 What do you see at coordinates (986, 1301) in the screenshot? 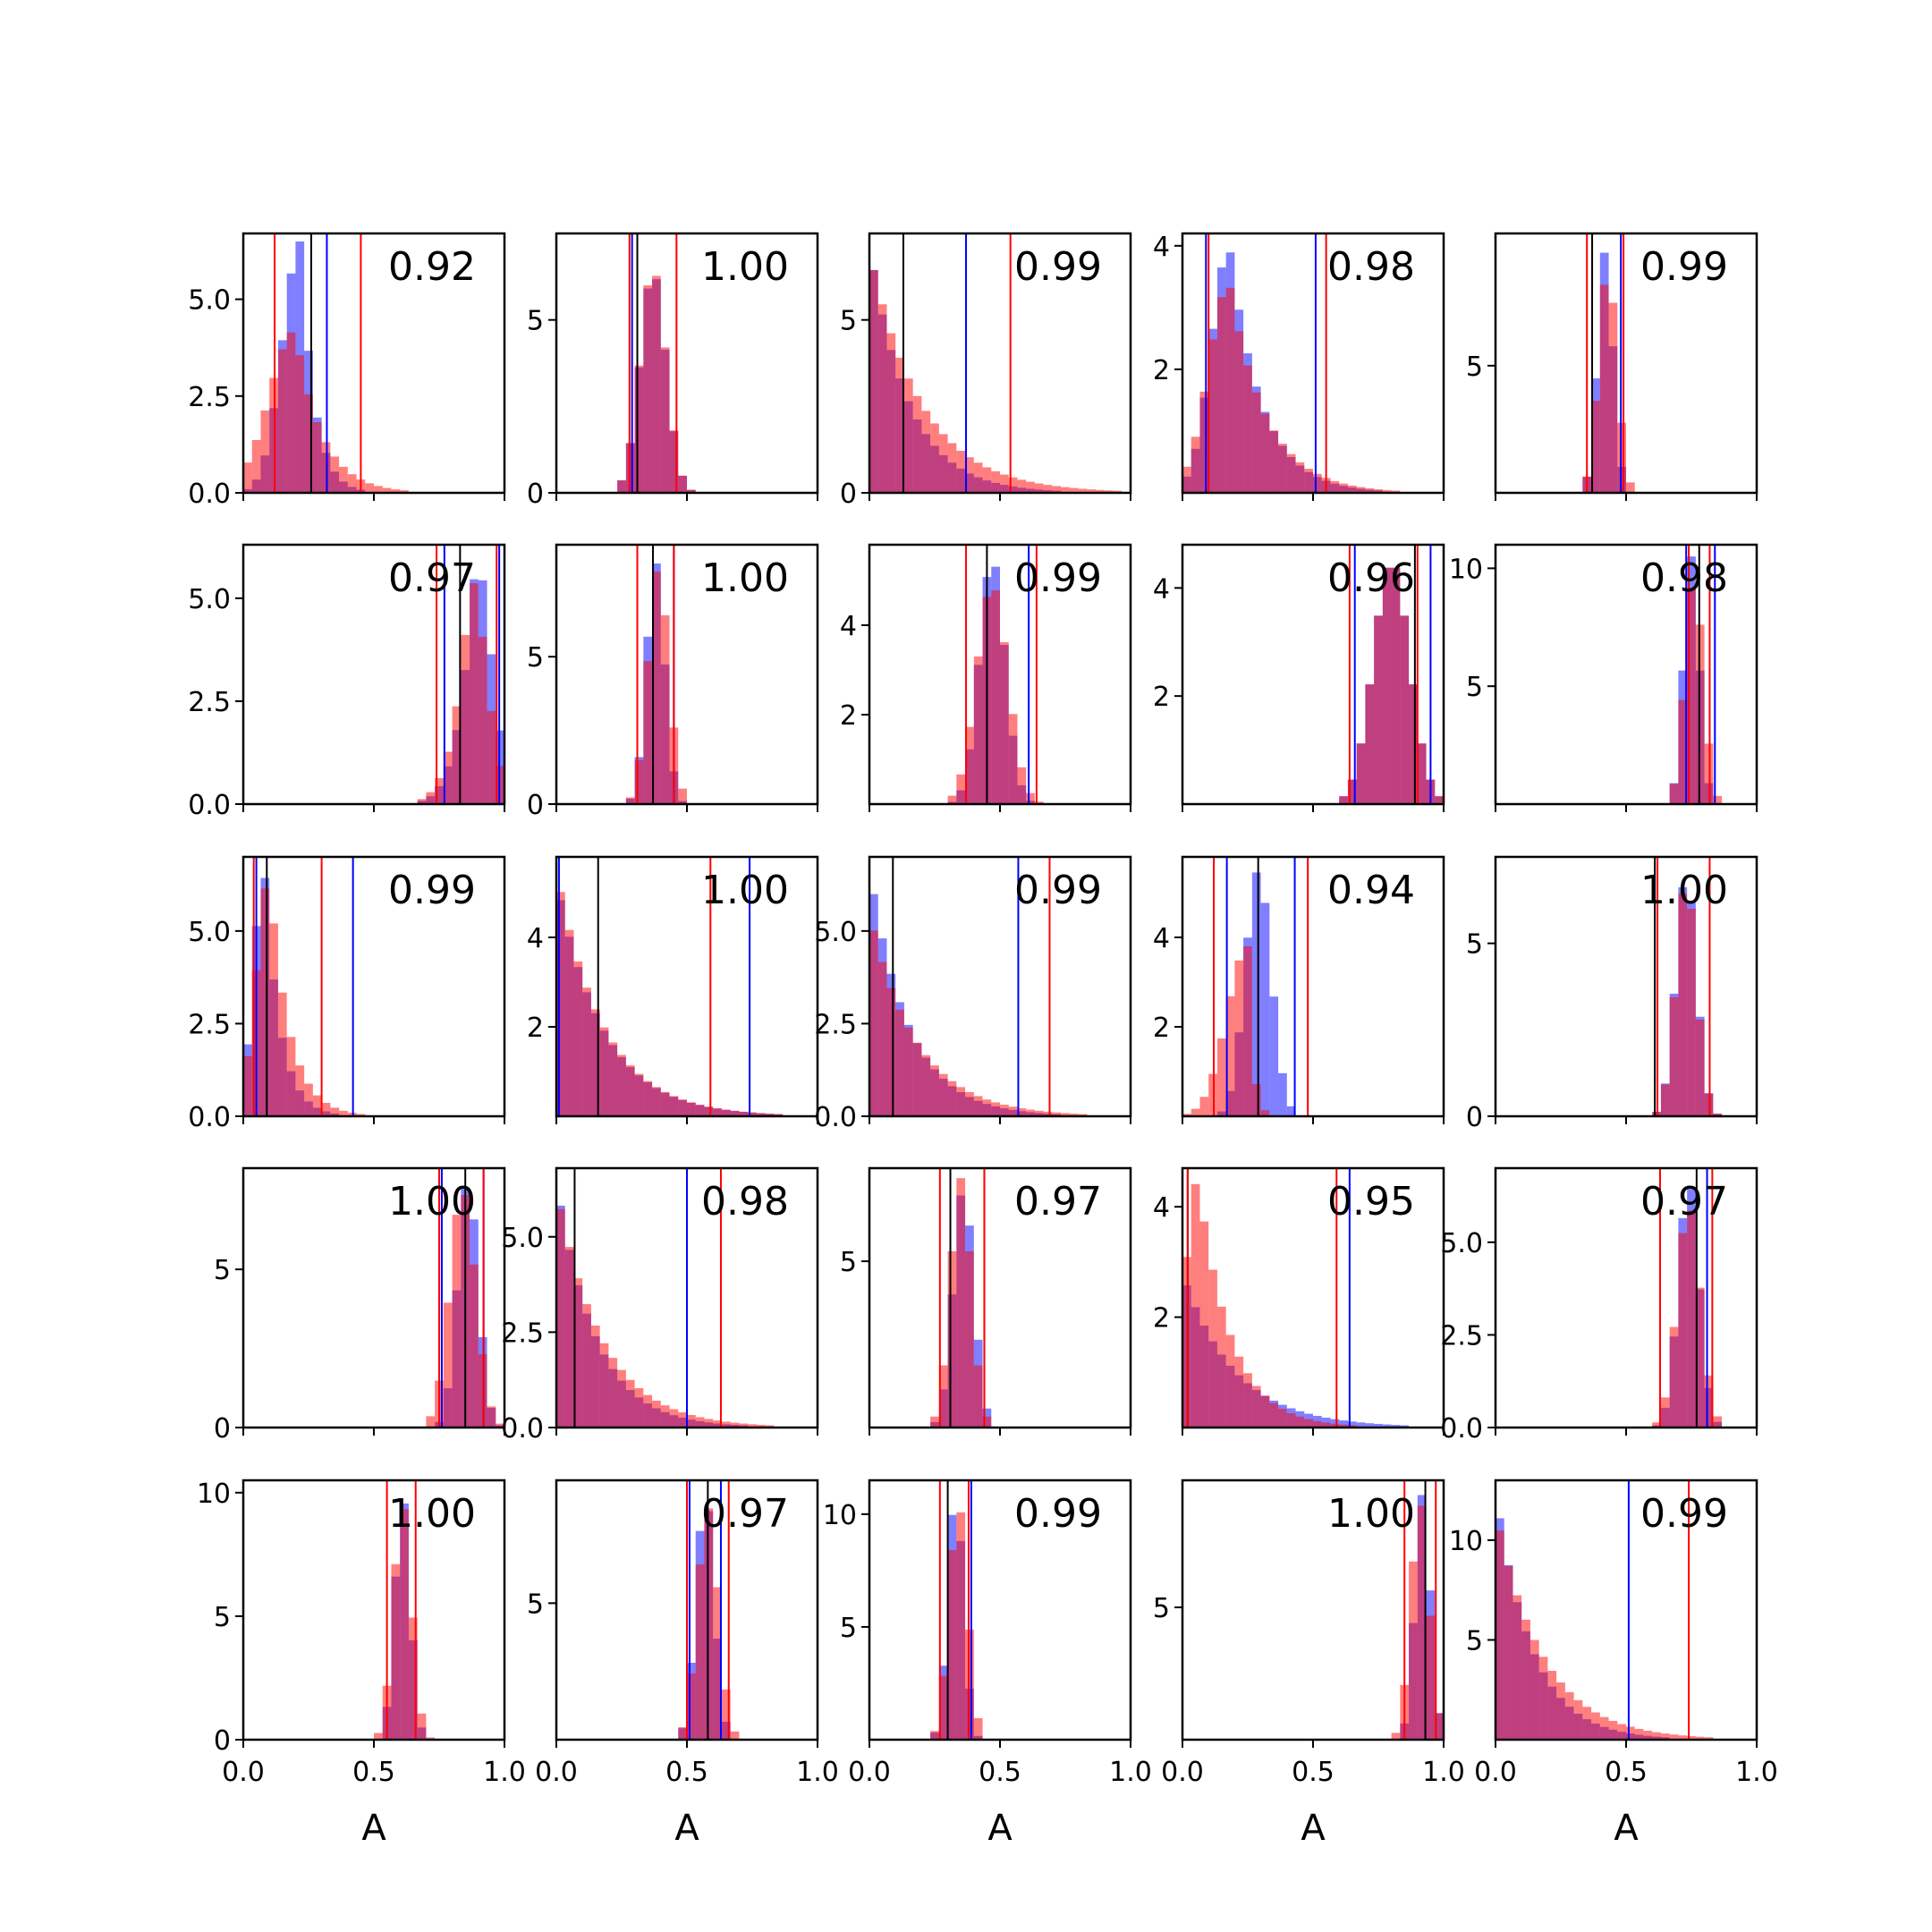
I see `subplot-4-3: 50.97` at bounding box center [986, 1301].